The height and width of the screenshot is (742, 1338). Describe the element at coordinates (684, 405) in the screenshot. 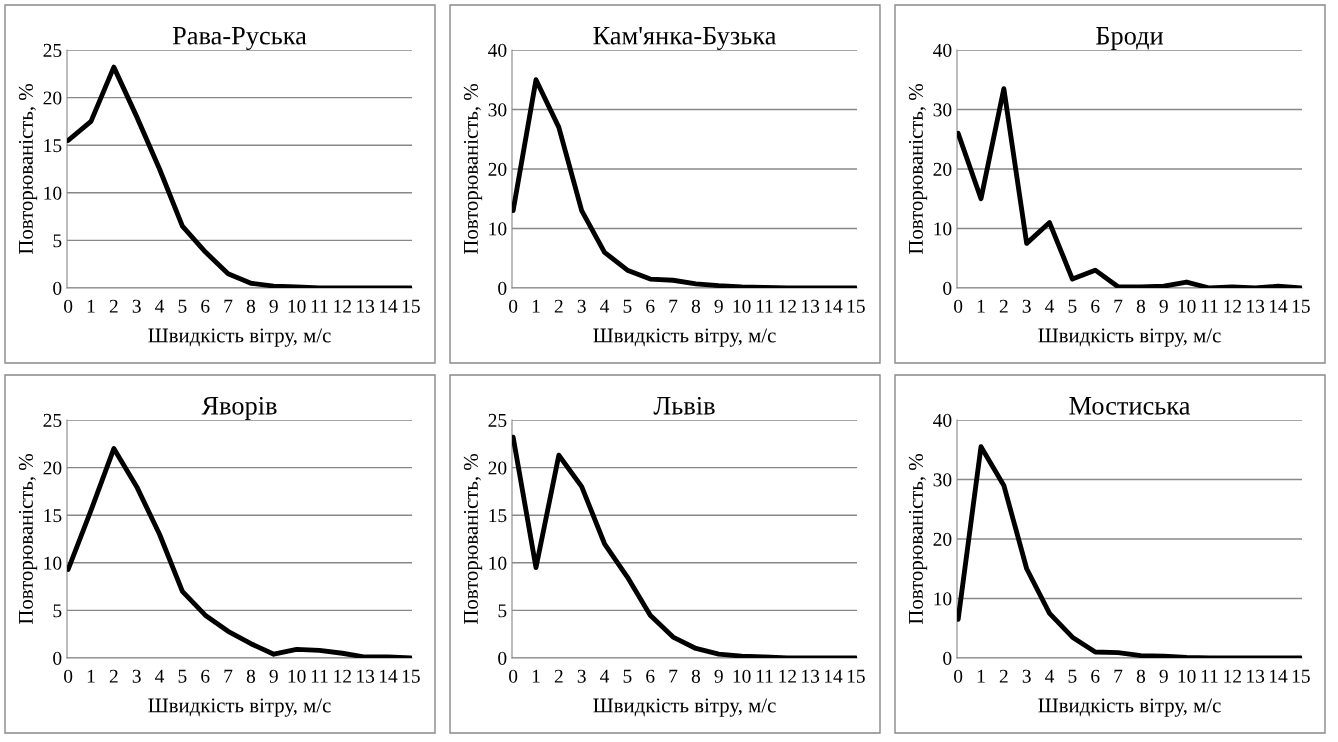

I see `chart-title: Львів` at that location.